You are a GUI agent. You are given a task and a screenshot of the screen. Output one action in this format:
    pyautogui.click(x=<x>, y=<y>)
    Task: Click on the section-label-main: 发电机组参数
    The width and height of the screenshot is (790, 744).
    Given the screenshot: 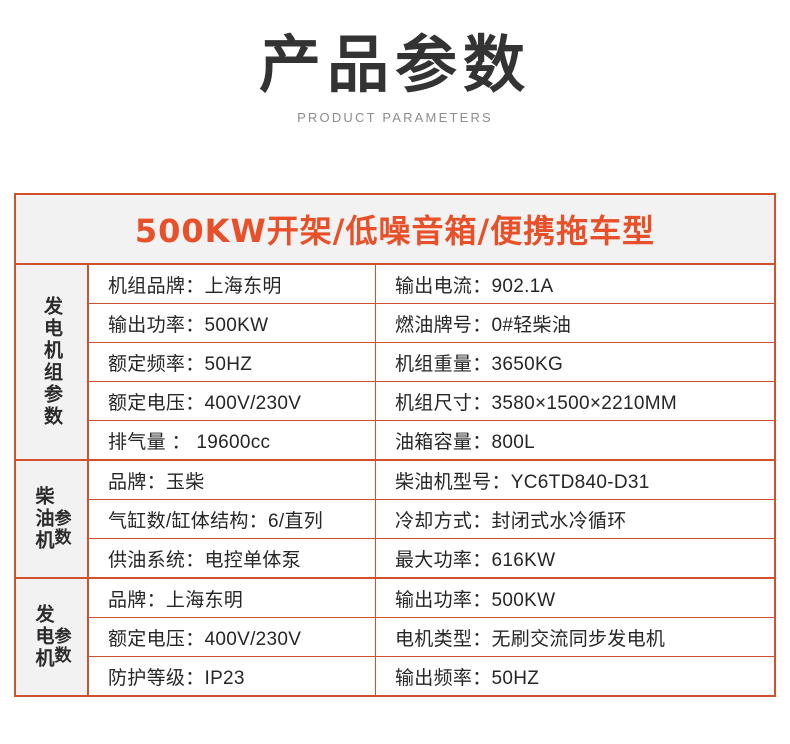 What is the action you would take?
    pyautogui.click(x=51, y=362)
    